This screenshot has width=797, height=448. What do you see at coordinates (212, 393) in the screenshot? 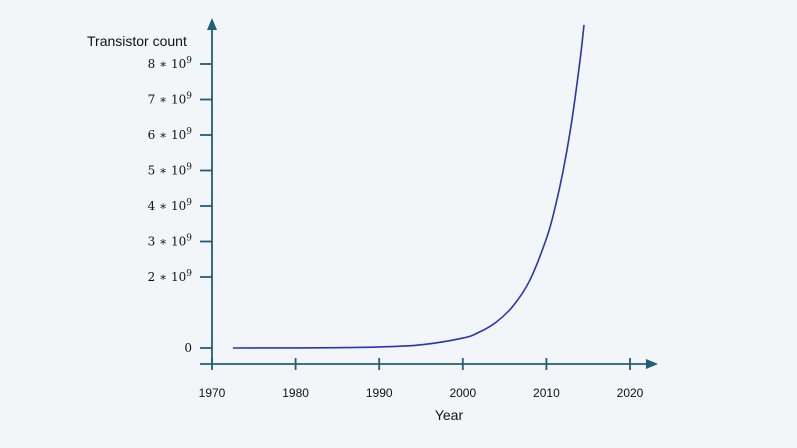
I see `x-tick-label-1970: 1970` at bounding box center [212, 393].